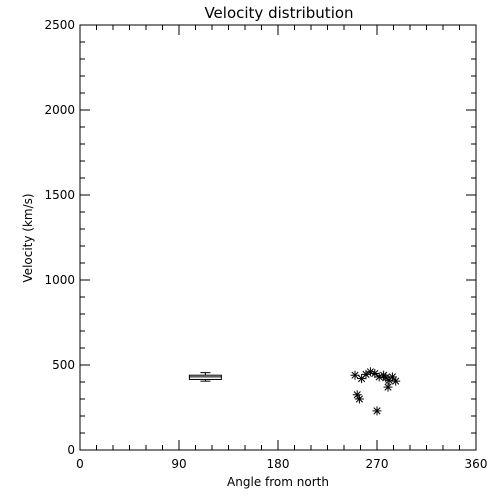 The image size is (500, 504). What do you see at coordinates (476, 464) in the screenshot?
I see `x-tick-label: 360` at bounding box center [476, 464].